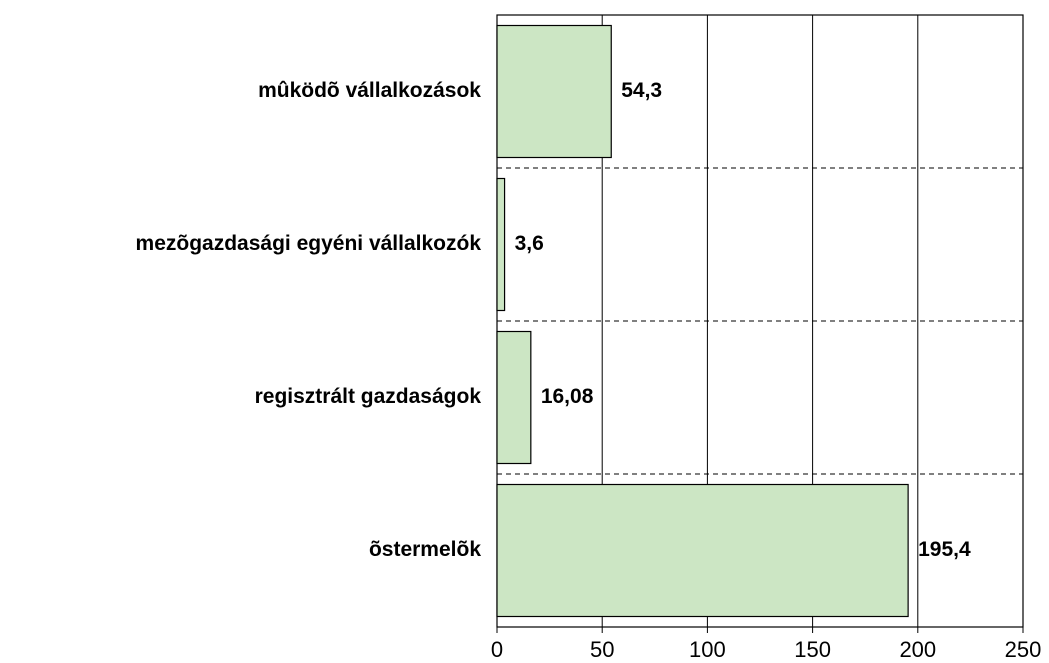 This screenshot has width=1049, height=663. I want to click on value-label: 54,3, so click(641, 90).